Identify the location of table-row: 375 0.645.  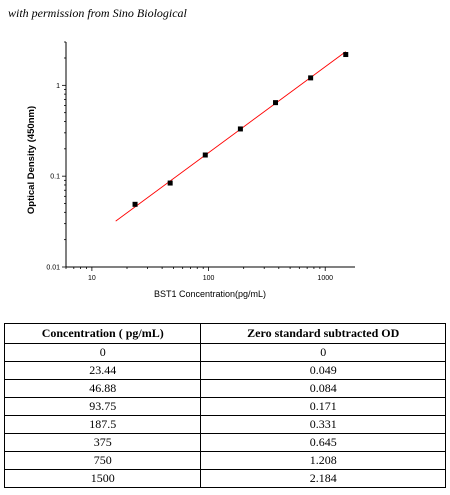
(224, 442).